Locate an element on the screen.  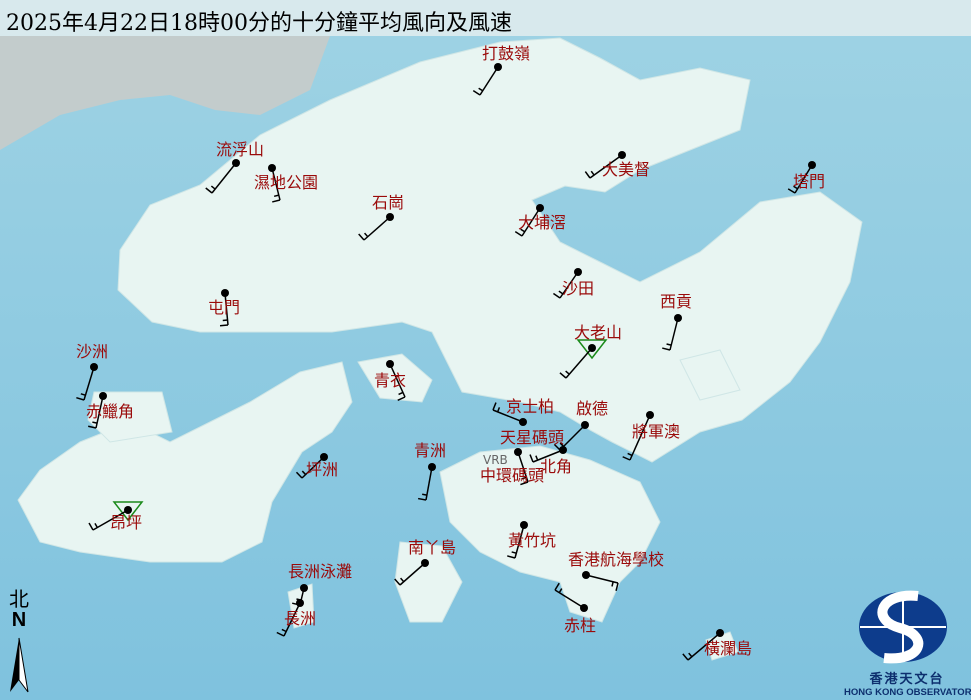
north-label-zh: 北 is located at coordinates (19, 599).